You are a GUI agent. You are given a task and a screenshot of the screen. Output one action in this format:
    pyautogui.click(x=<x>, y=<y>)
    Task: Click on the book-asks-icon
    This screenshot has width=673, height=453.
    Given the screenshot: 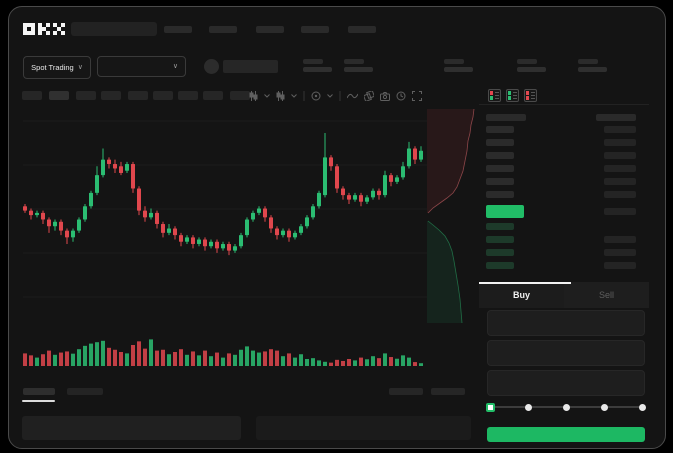 What is the action you would take?
    pyautogui.click(x=530, y=95)
    